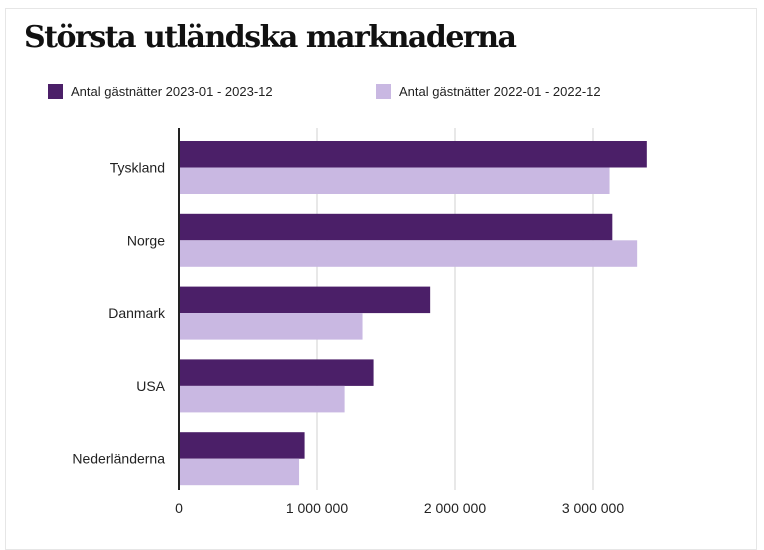 This screenshot has width=764, height=550. Describe the element at coordinates (150, 386) in the screenshot. I see `category-label: USA` at that location.